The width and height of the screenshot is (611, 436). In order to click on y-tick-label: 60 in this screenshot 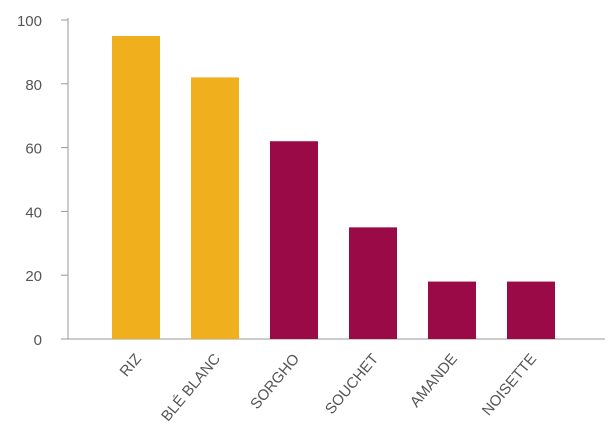, I will do `click(33, 149)`.